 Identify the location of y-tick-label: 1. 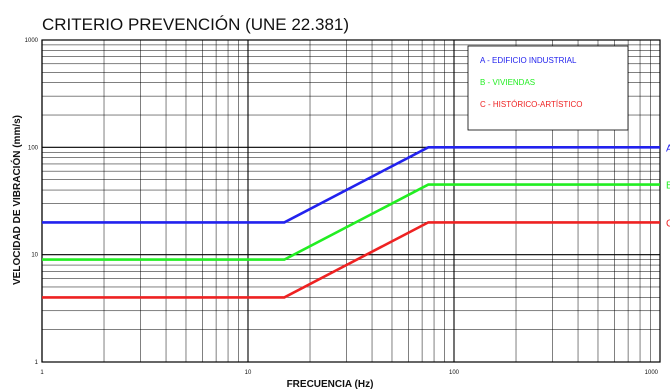
(37, 363).